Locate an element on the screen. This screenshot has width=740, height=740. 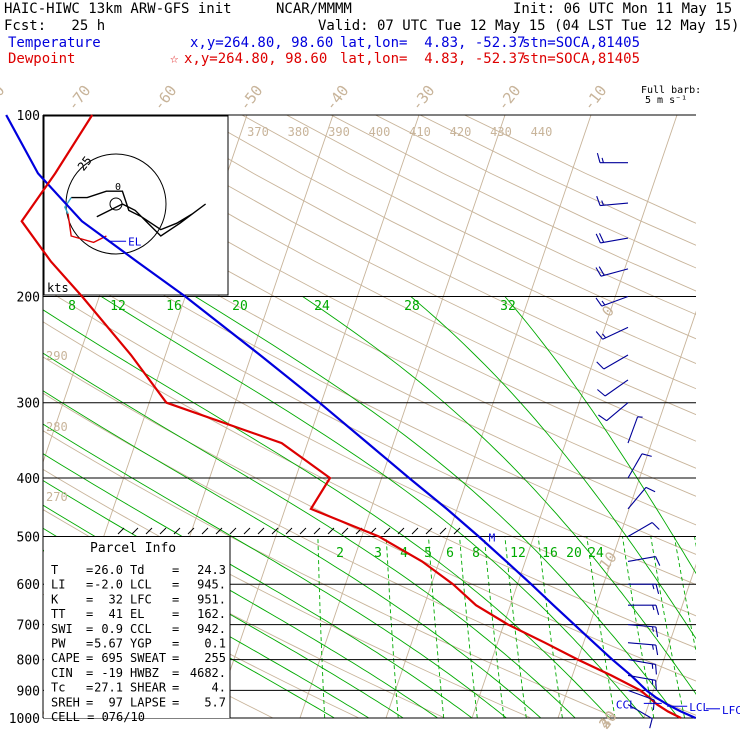
parcel-value: -19 is located at coordinates (112, 673).